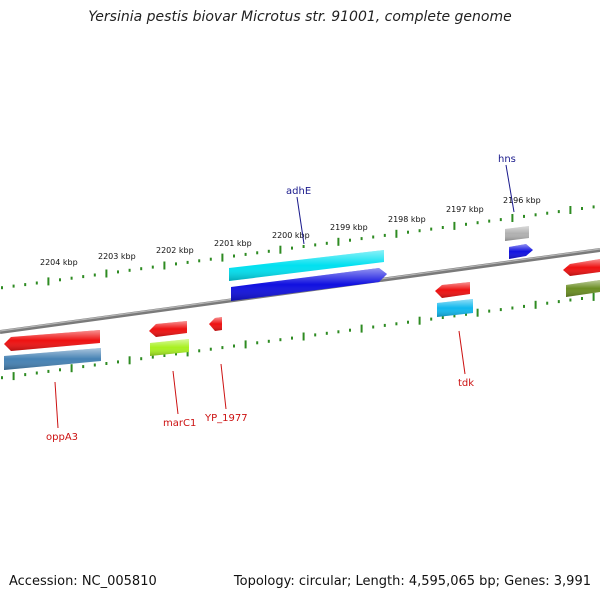 The image size is (600, 600). What do you see at coordinates (522, 200) in the screenshot?
I see `scale-label-2196: 2196 kbp` at bounding box center [522, 200].